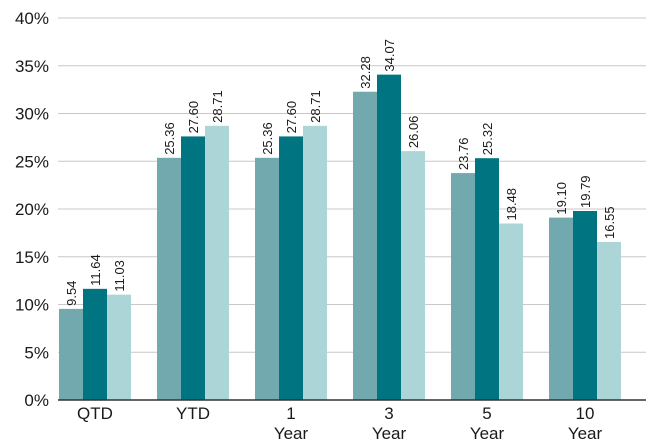 The width and height of the screenshot is (652, 448). What do you see at coordinates (511, 204) in the screenshot?
I see `data-label: 18.48` at bounding box center [511, 204].